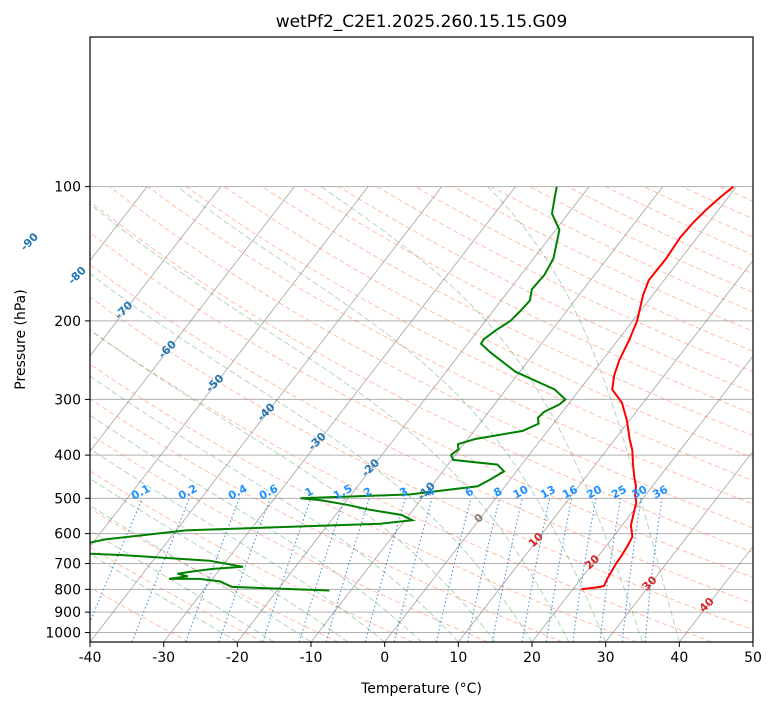 Image resolution: width=775 pixels, height=708 pixels. Describe the element at coordinates (90, 658) in the screenshot. I see `x-tick-label: -40` at that location.